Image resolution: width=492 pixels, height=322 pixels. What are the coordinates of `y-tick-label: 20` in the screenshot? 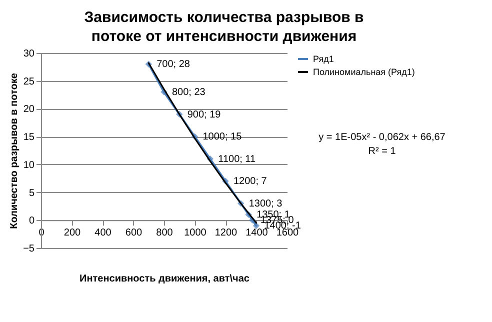 It's located at (29, 110).